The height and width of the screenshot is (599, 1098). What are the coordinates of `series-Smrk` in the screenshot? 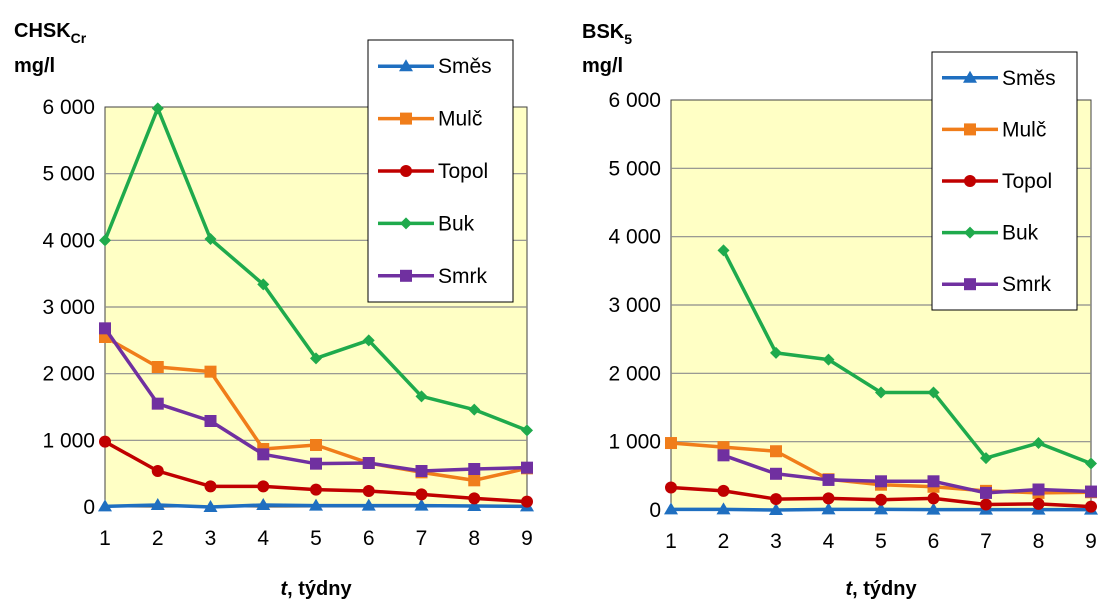 It's located at (316, 399).